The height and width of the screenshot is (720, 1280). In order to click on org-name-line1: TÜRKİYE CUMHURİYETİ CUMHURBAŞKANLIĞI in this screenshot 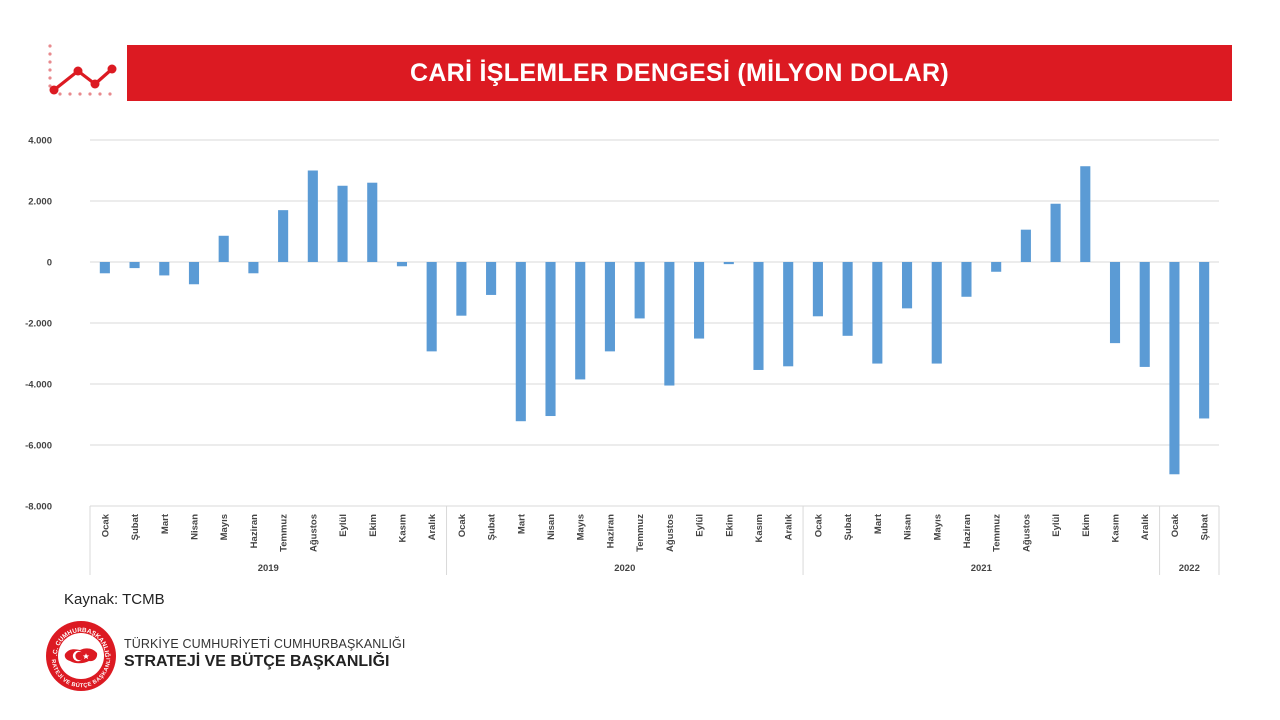, I will do `click(265, 644)`.